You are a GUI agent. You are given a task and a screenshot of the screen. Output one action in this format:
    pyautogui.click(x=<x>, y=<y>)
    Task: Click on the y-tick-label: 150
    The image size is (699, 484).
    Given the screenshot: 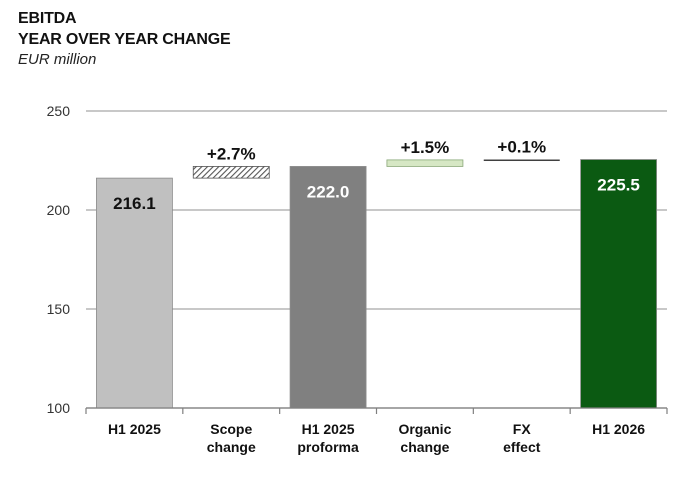 What is the action you would take?
    pyautogui.click(x=59, y=309)
    